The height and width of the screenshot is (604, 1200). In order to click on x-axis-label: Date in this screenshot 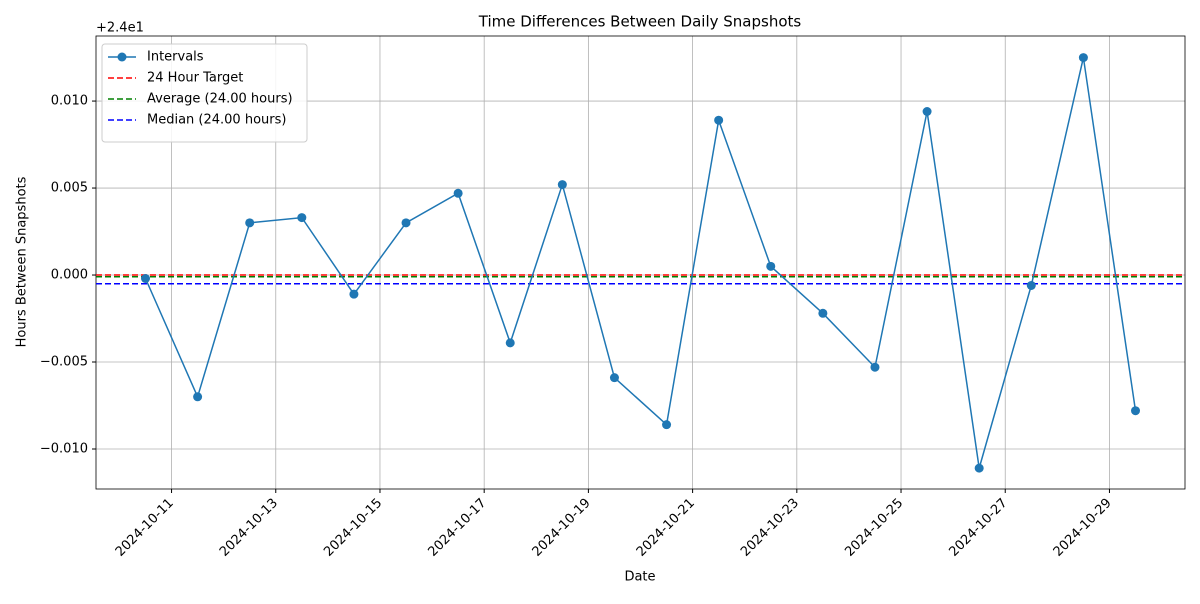, I will do `click(639, 577)`.